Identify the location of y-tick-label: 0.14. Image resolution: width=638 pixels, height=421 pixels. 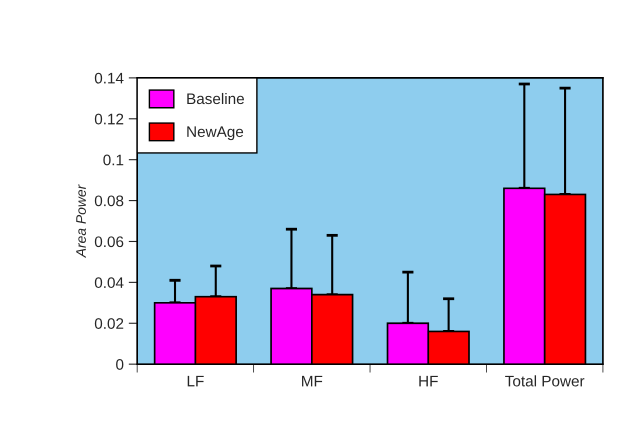
(109, 78).